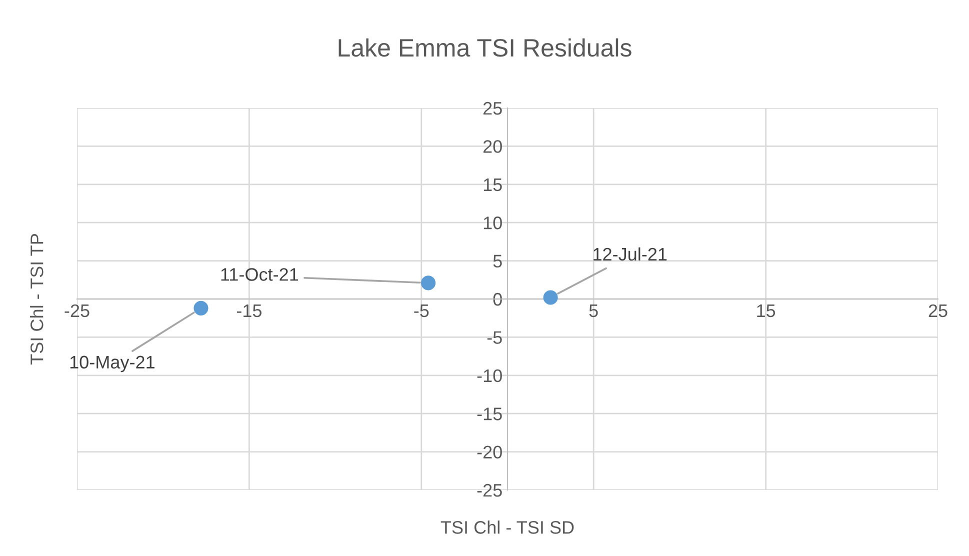 The height and width of the screenshot is (556, 969). I want to click on x-tick-label: -15, so click(249, 311).